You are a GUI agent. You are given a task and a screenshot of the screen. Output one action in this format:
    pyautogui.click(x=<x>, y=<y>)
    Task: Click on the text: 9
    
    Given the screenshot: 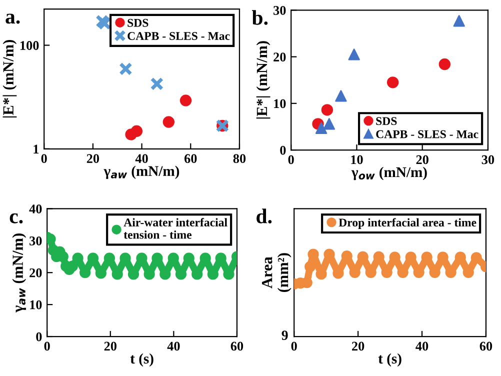 What is the action you would take?
    pyautogui.click(x=285, y=335)
    